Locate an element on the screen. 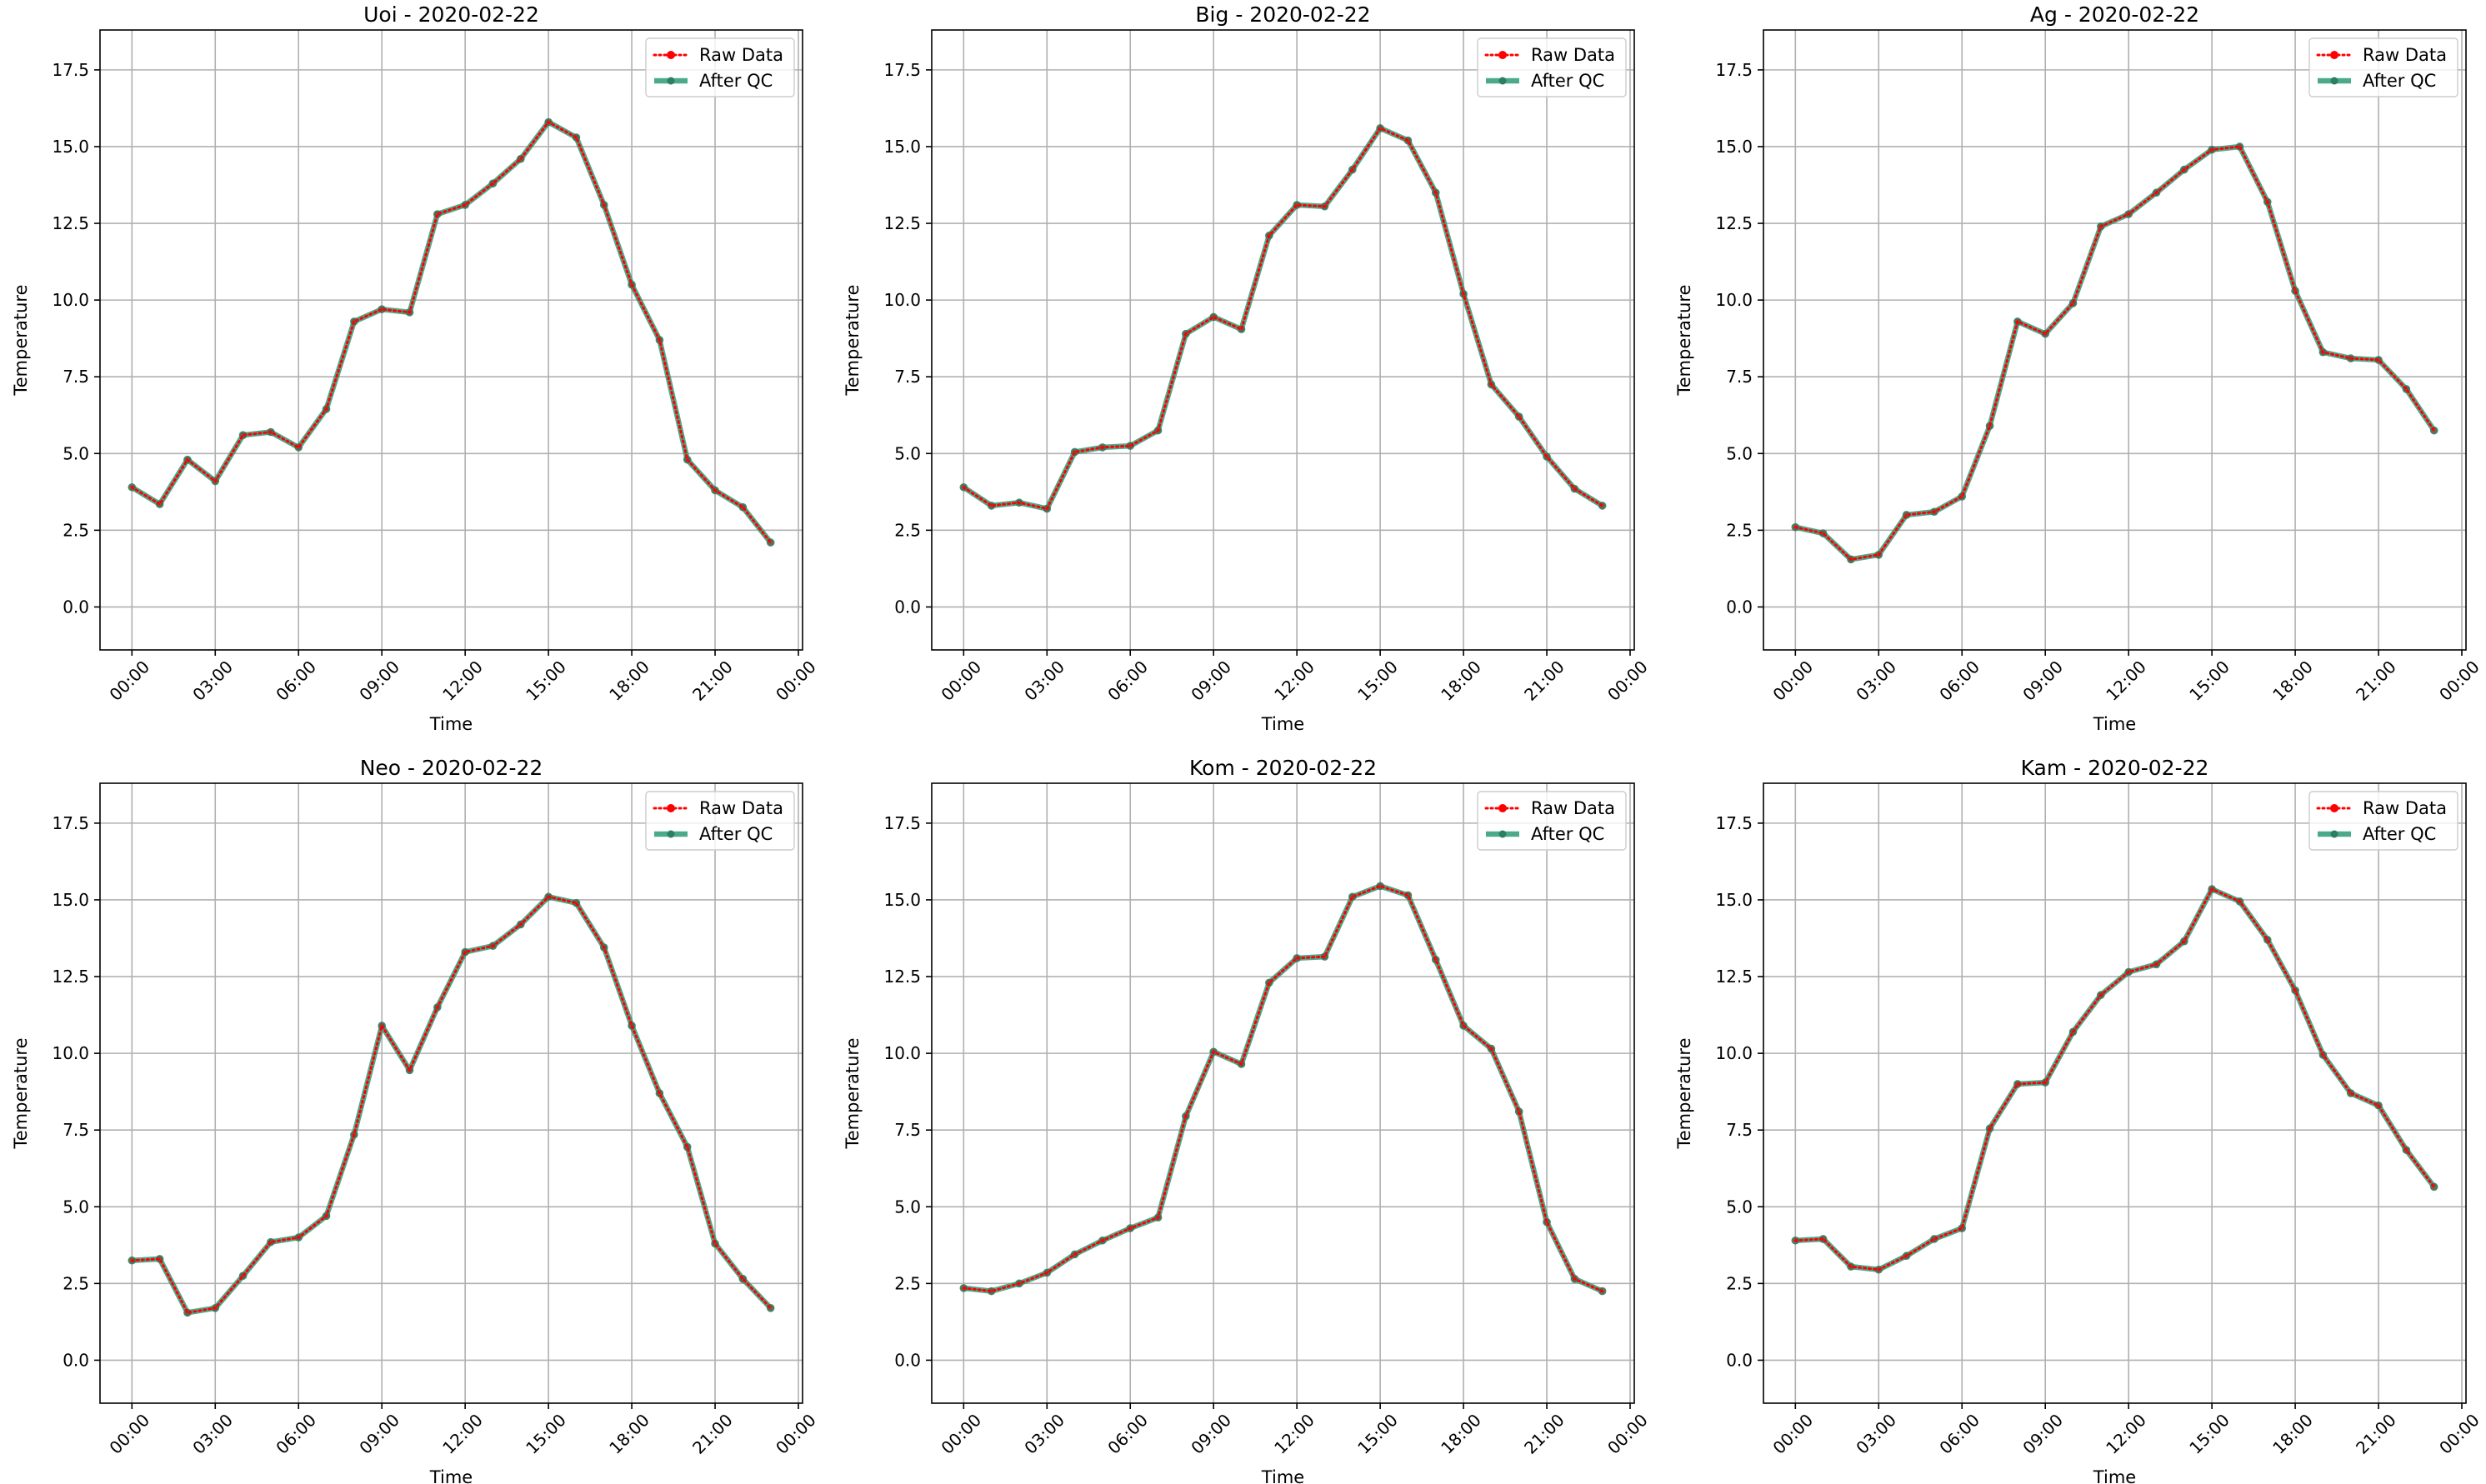 This screenshot has height=1484, width=2486. y-tick-label: 0.0 is located at coordinates (76, 1360).